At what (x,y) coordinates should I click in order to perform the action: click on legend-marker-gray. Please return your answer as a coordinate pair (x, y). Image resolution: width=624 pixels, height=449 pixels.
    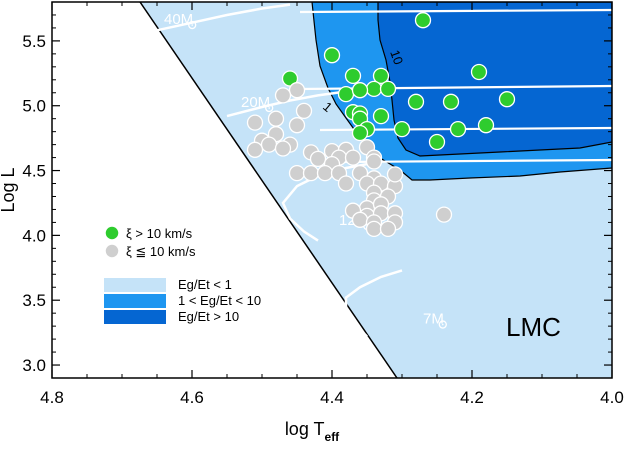
    Looking at the image, I should click on (112, 251).